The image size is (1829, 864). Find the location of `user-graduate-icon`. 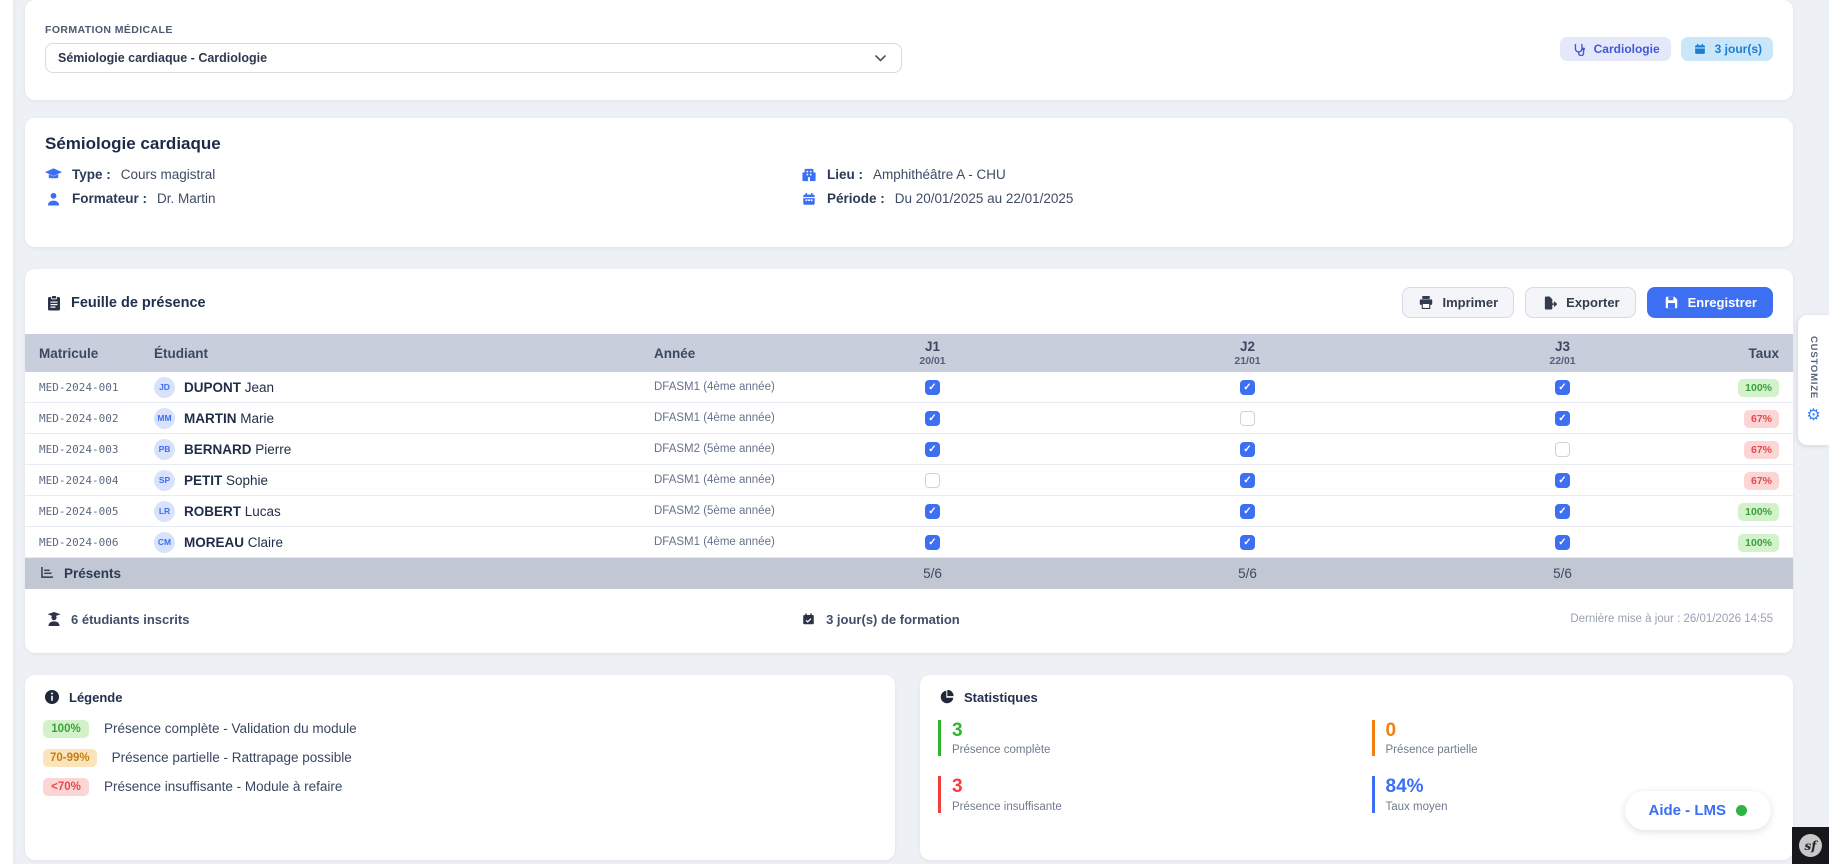

user-graduate-icon is located at coordinates (53, 619).